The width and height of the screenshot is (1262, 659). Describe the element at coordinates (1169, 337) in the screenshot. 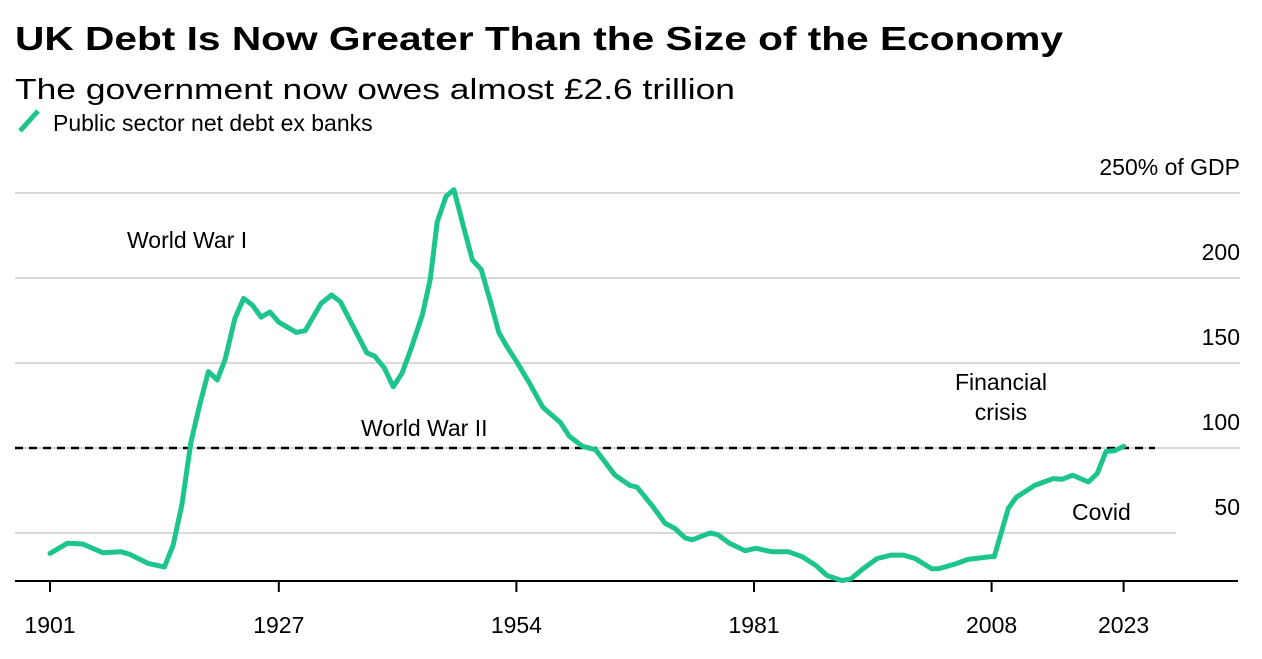

I see `y-axis-labels: 250% of GDP 200 150 100 50` at that location.